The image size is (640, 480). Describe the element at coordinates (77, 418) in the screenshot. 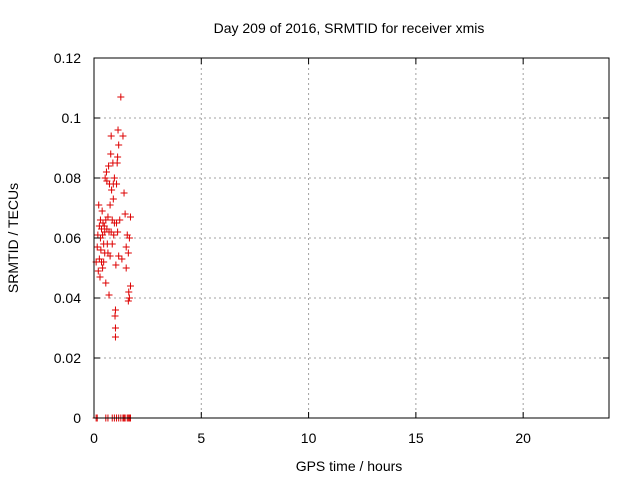

I see `y-tick-label: 0` at that location.